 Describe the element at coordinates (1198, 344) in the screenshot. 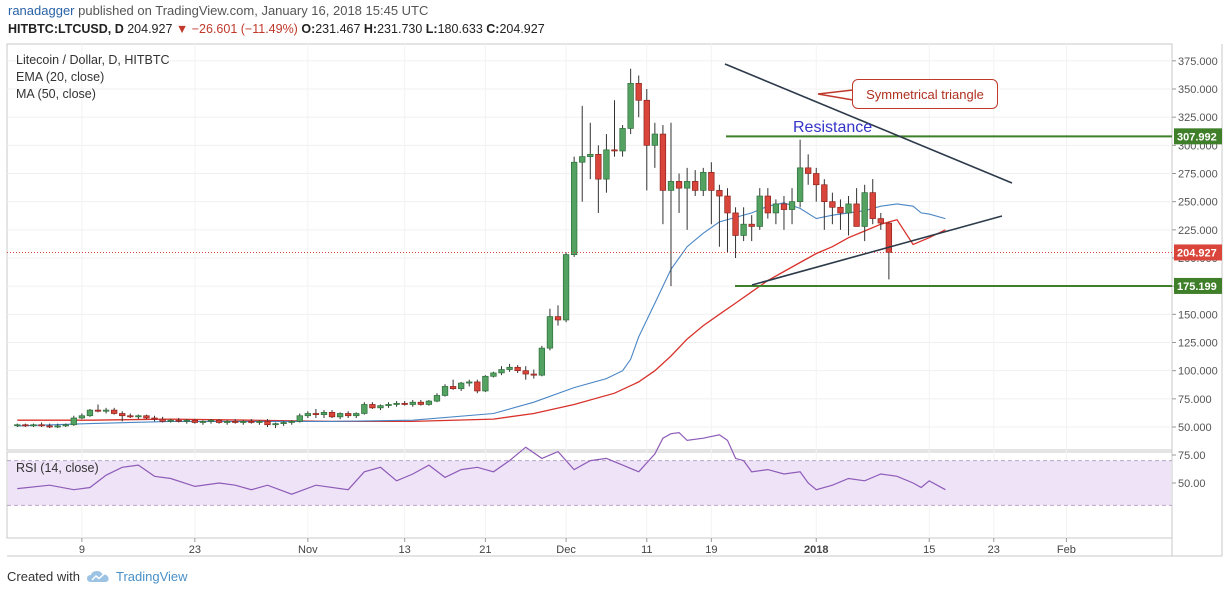

I see `price-tick-label: 125.000` at that location.